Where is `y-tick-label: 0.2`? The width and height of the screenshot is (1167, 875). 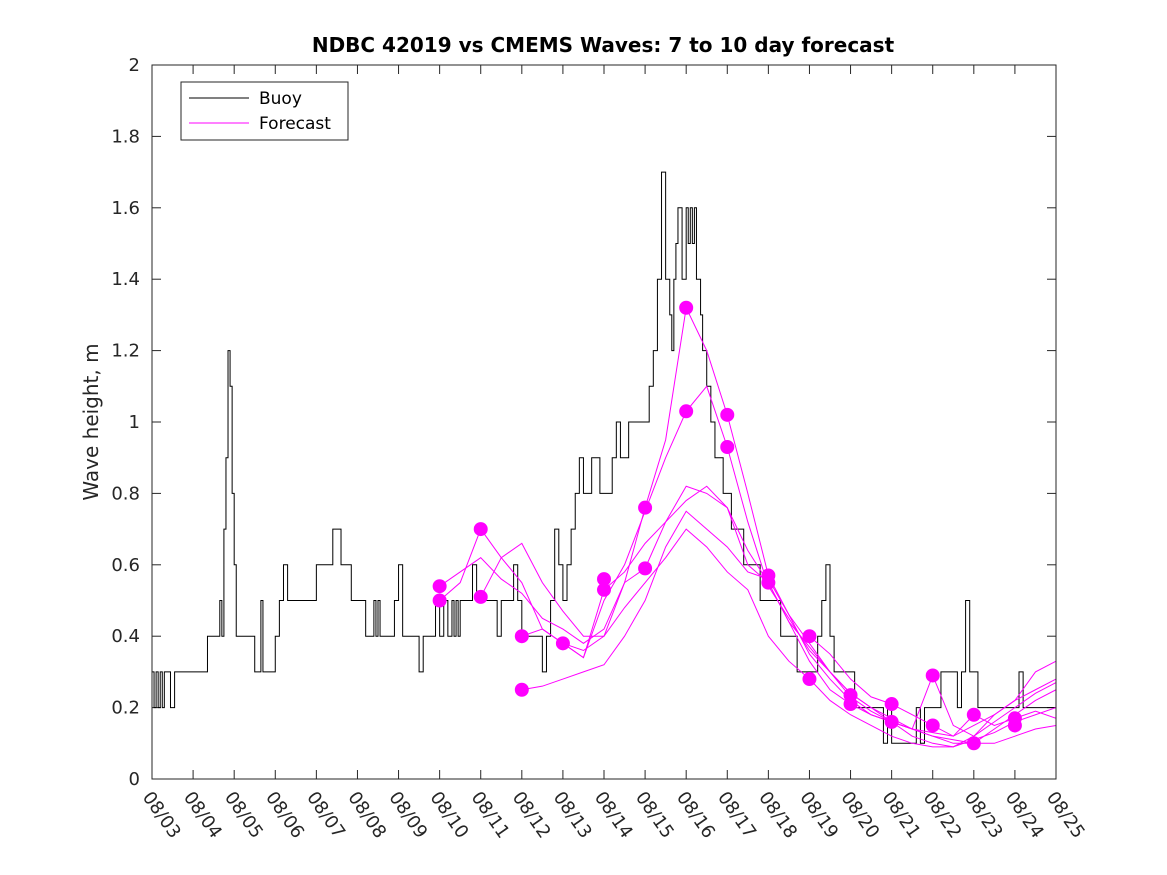
y-tick-label: 0.2 is located at coordinates (125, 708).